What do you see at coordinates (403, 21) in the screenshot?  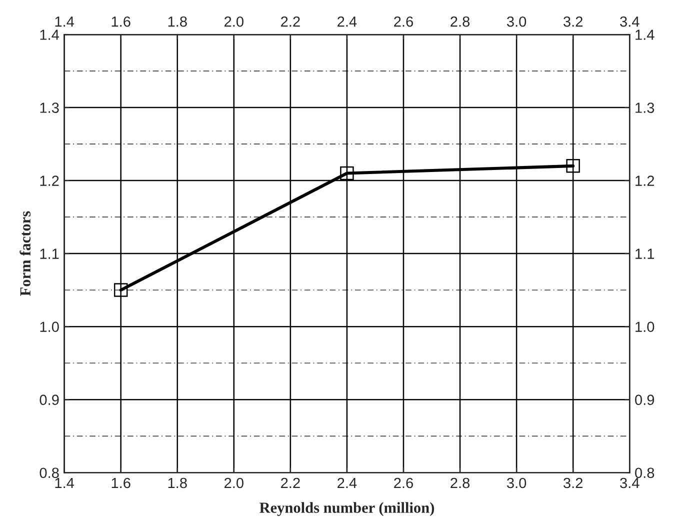 I see `x2-tick-label: 2.6` at bounding box center [403, 21].